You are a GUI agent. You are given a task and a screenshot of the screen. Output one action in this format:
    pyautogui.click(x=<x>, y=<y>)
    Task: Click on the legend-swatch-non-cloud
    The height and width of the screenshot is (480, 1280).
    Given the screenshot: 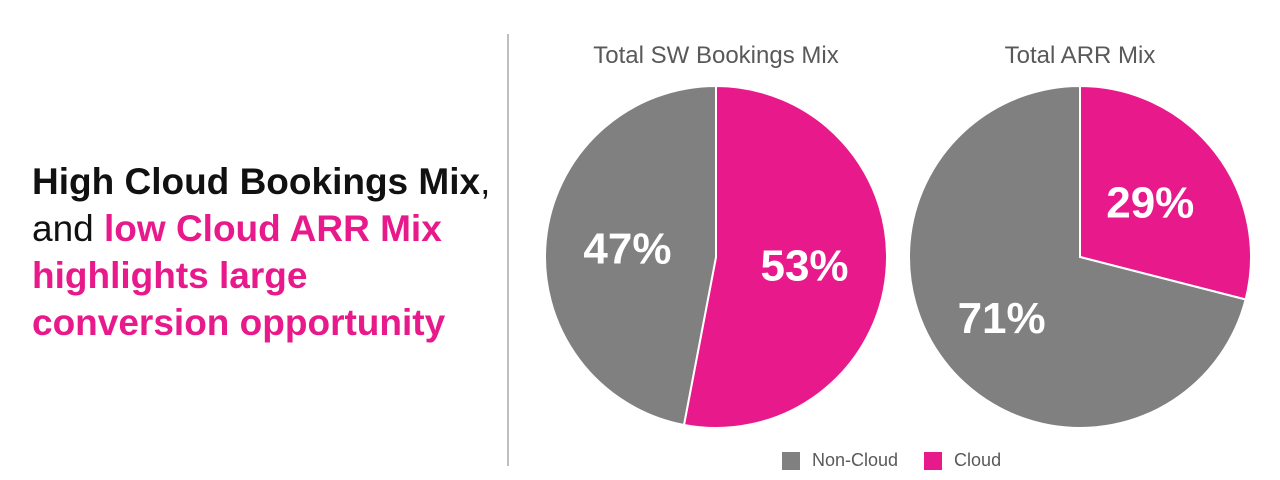 What is the action you would take?
    pyautogui.click(x=791, y=460)
    